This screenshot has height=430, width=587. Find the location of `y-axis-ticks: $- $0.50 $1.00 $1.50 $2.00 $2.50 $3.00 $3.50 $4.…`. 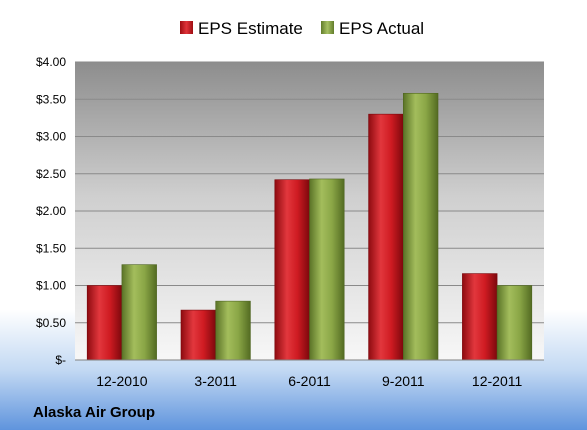

y-axis-ticks: $- $0.50 $1.00 $1.50 $2.00 $2.50 $3.00 $3.50 $4.… is located at coordinates (51, 211).